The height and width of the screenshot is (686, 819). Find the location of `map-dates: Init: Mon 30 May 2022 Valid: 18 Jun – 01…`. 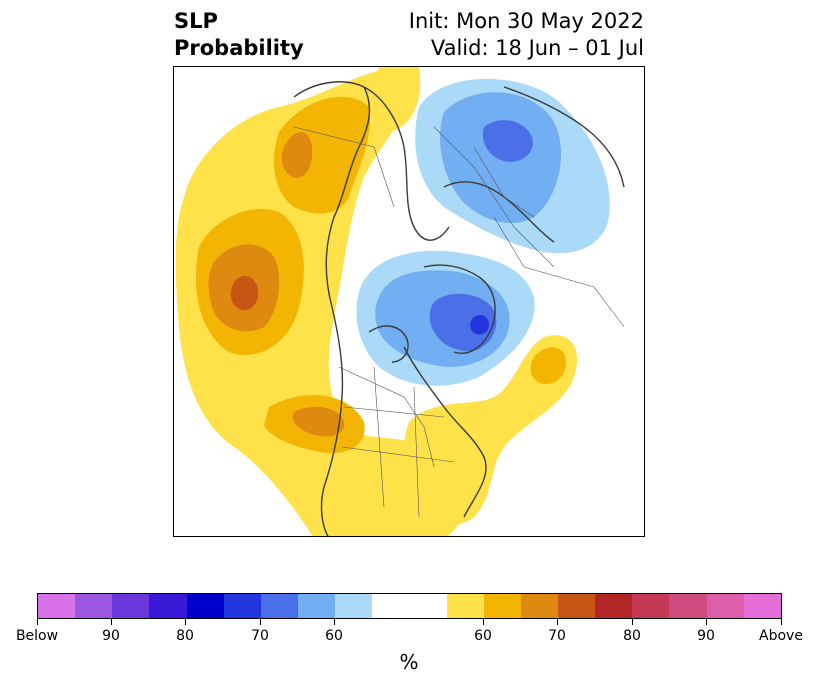

map-dates: Init: Mon 30 May 2022 Valid: 18 Jun – 01… is located at coordinates (526, 35).